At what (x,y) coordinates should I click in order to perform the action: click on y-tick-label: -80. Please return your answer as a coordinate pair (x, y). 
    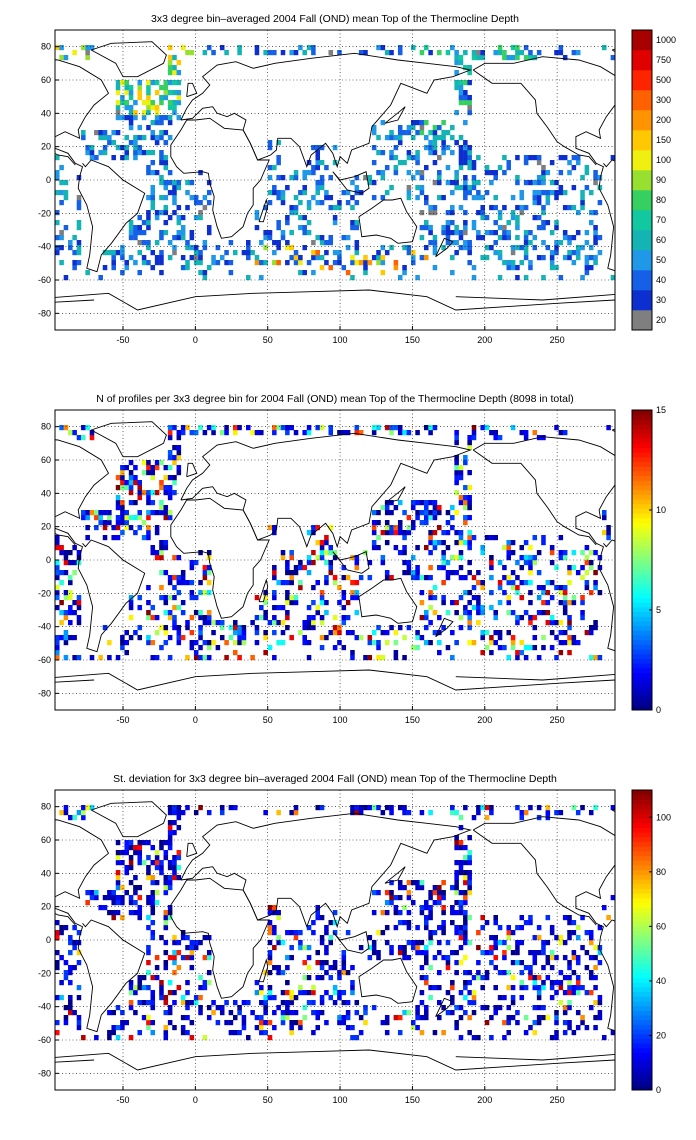
    Looking at the image, I should click on (44, 693).